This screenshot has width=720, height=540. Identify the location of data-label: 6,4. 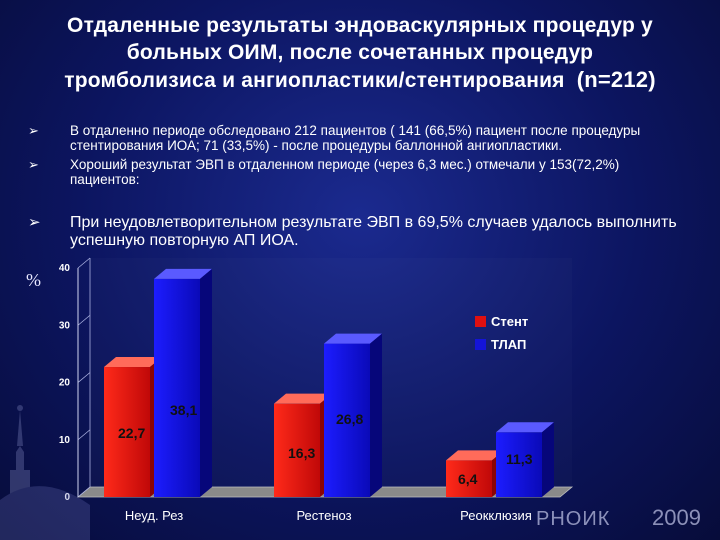
(468, 479).